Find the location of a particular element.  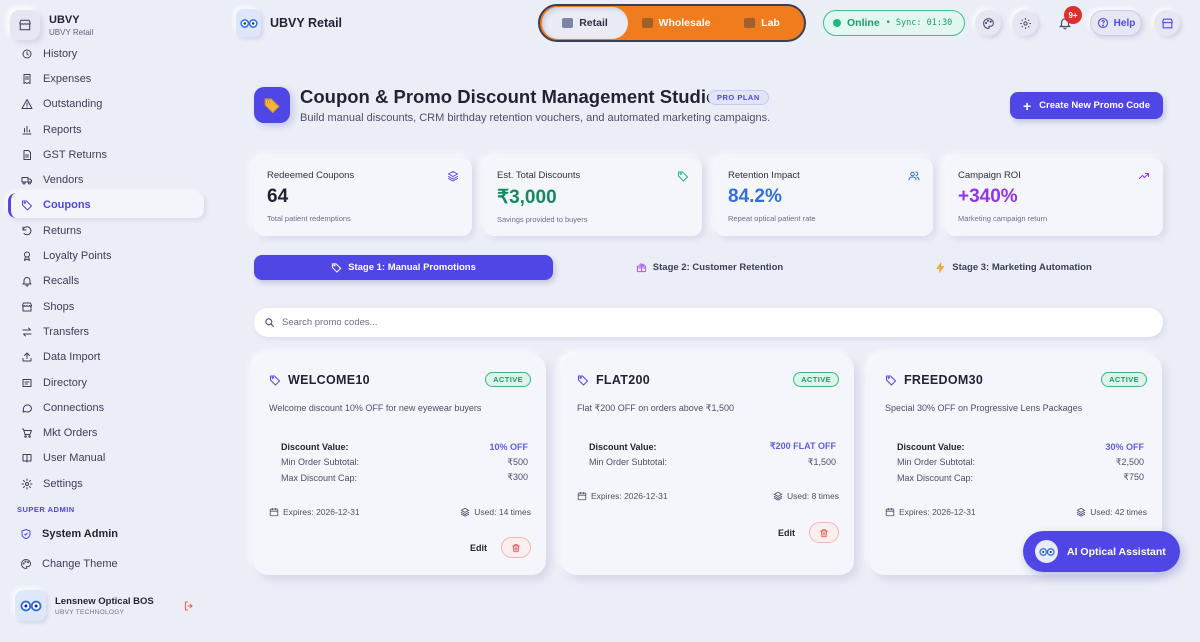

tab-label: Stage 1: Manual Promotions is located at coordinates (412, 267).